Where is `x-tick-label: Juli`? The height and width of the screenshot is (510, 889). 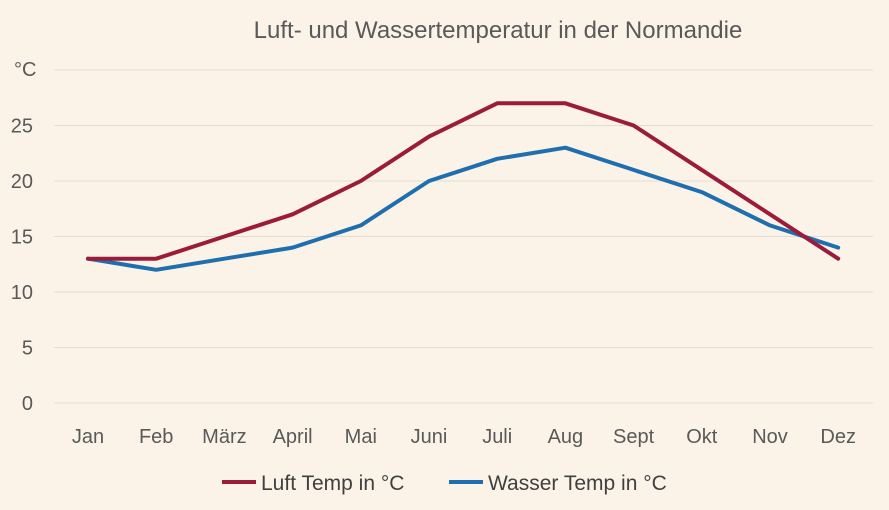
x-tick-label: Juli is located at coordinates (497, 437).